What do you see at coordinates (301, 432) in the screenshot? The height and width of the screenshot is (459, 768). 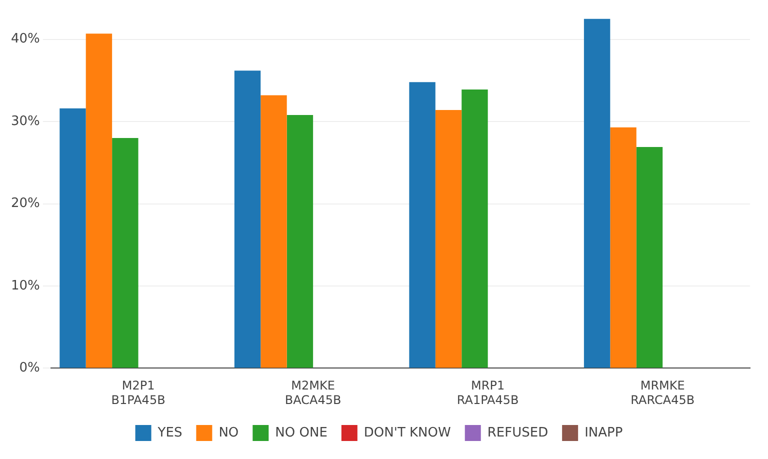 I see `legend-label: NO ONE` at bounding box center [301, 432].